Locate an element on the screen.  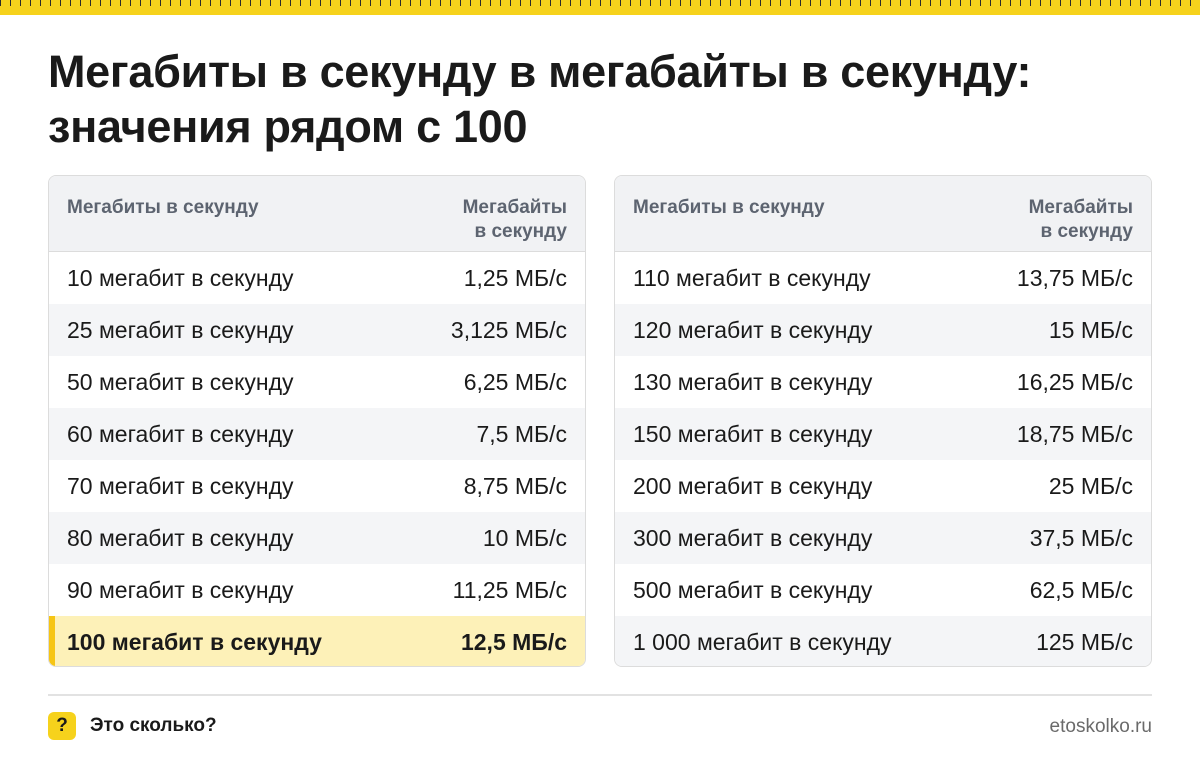
cell-mbit: 130 мегабит в секунду is located at coordinates (753, 381).